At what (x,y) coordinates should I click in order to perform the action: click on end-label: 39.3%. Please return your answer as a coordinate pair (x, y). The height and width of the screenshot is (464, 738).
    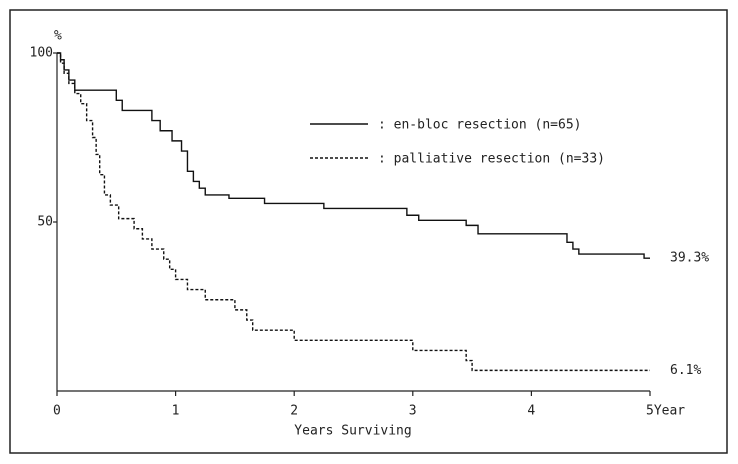
    Looking at the image, I should click on (689, 258).